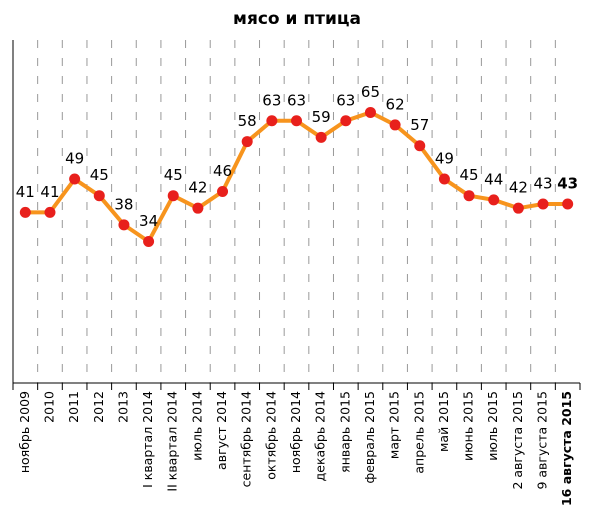 The width and height of the screenshot is (589, 516). Describe the element at coordinates (320, 436) in the screenshot. I see `x-tick-label: декабрь 2014` at that location.